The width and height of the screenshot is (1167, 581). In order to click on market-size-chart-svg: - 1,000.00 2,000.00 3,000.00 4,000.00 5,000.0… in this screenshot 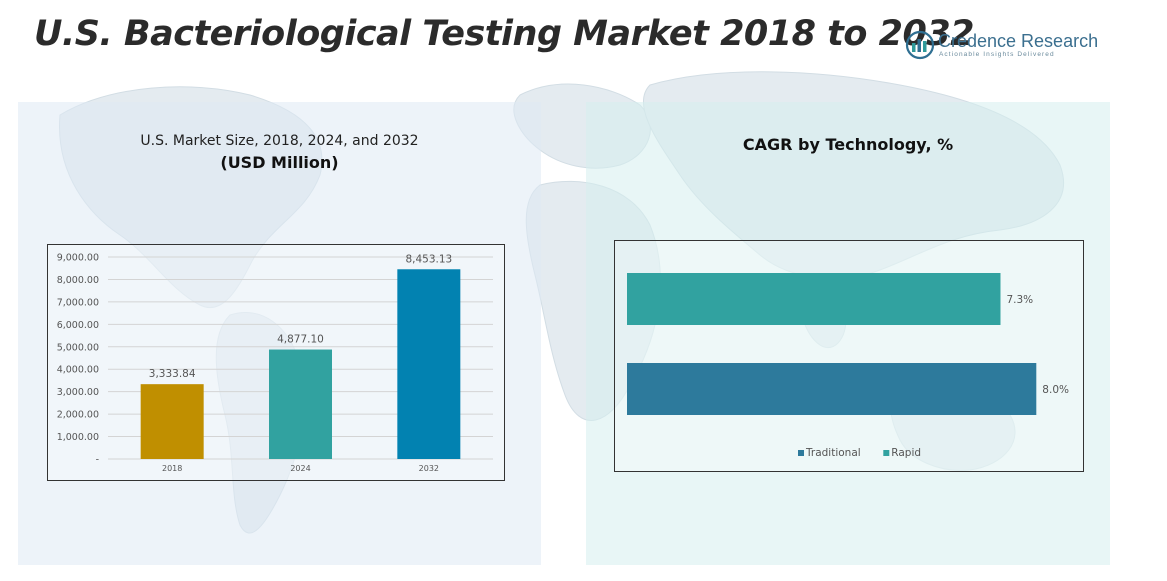, I will do `click(275, 363)`.